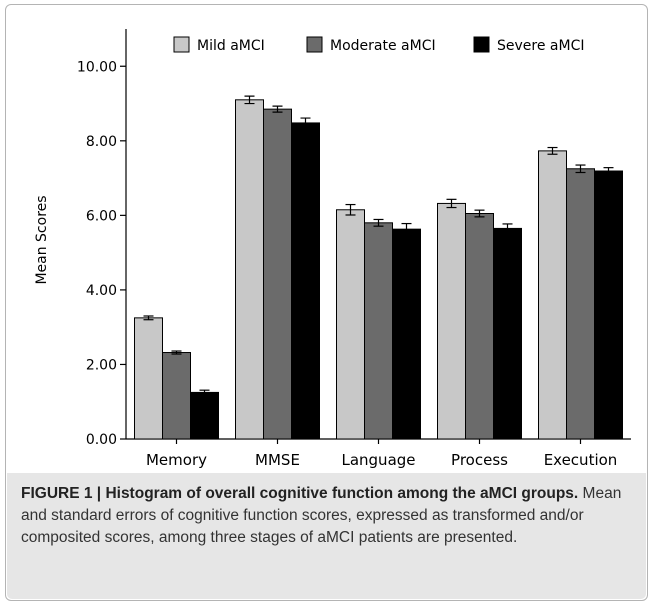 The height and width of the screenshot is (606, 655). I want to click on y-tick-label: 8.00, so click(101, 142).